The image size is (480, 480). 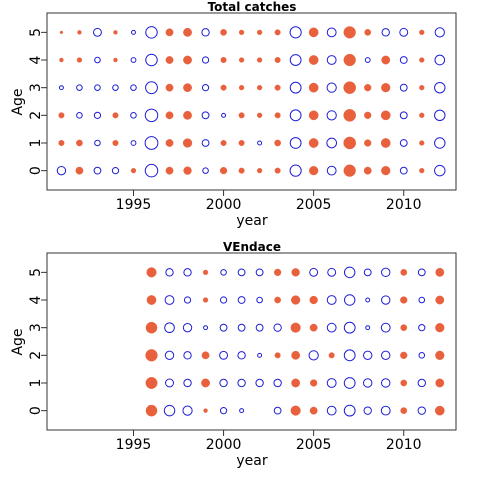 I want to click on x-tick-label: 1995, so click(x=134, y=205).